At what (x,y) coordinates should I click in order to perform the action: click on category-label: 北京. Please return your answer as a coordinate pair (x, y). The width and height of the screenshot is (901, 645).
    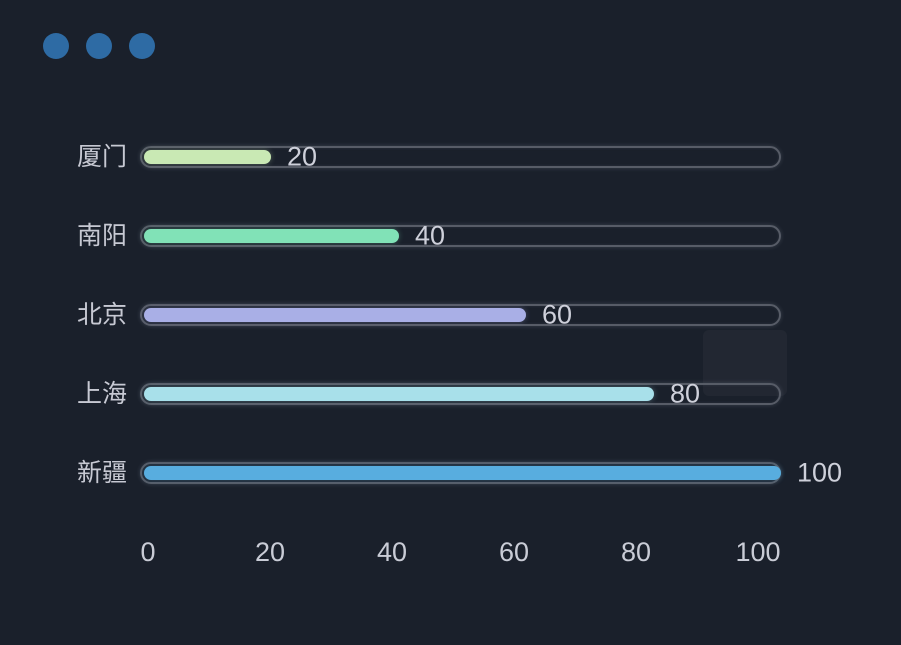
    Looking at the image, I should click on (101, 315).